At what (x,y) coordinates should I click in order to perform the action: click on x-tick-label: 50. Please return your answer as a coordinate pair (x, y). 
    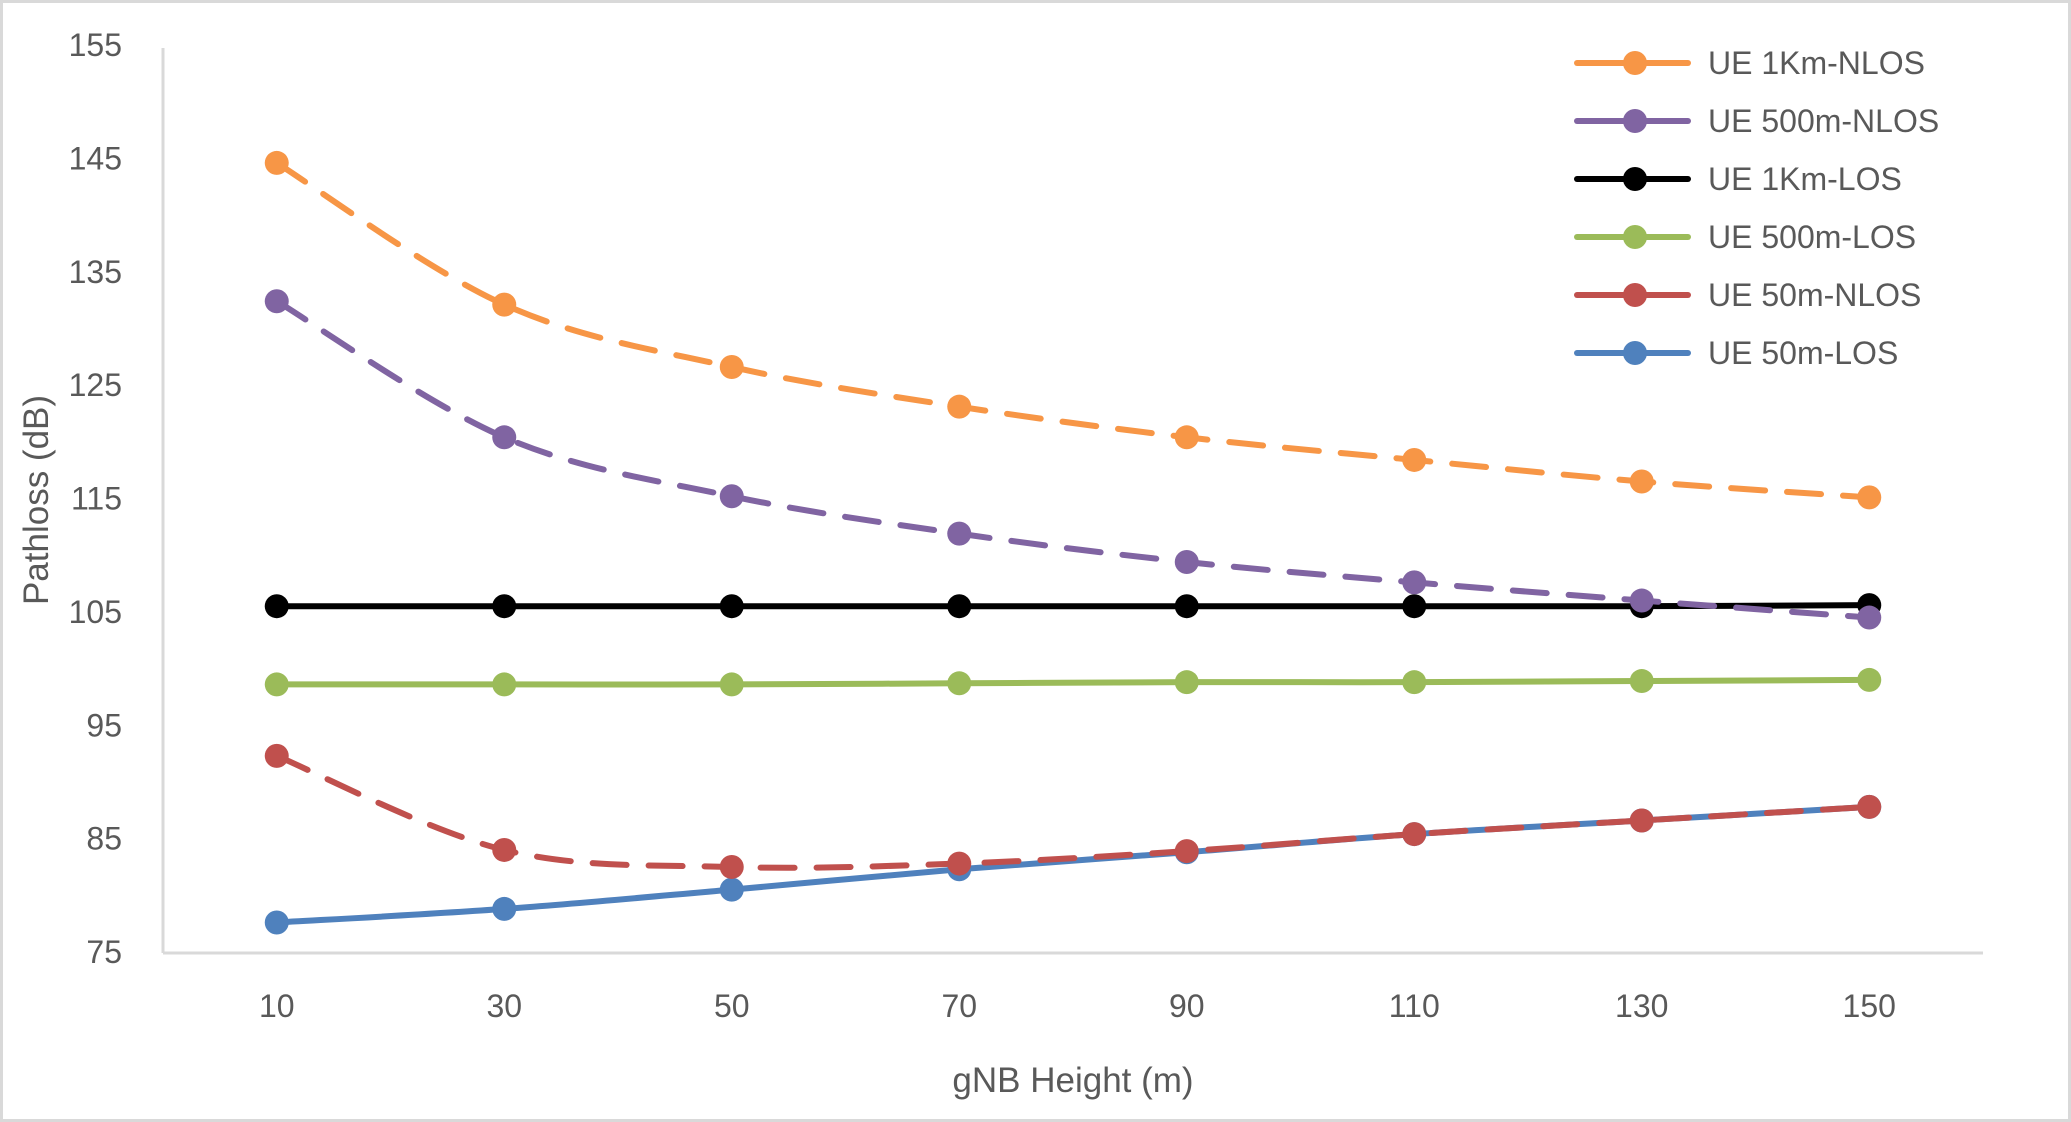
    Looking at the image, I should click on (732, 1006).